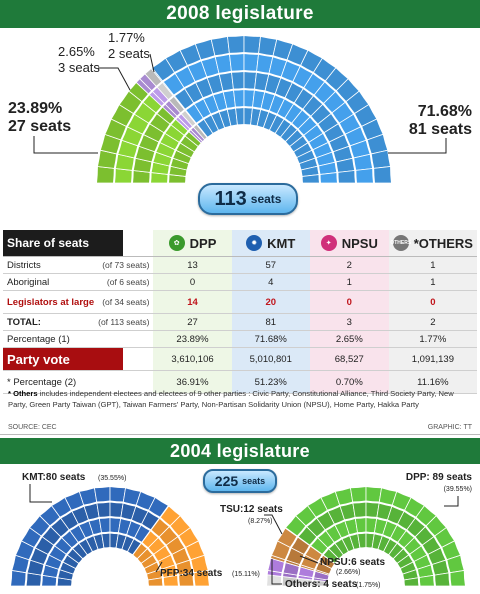 This screenshot has height=594, width=480. What do you see at coordinates (226, 481) in the screenshot?
I see `total-seats-2004-value: 225` at bounding box center [226, 481].